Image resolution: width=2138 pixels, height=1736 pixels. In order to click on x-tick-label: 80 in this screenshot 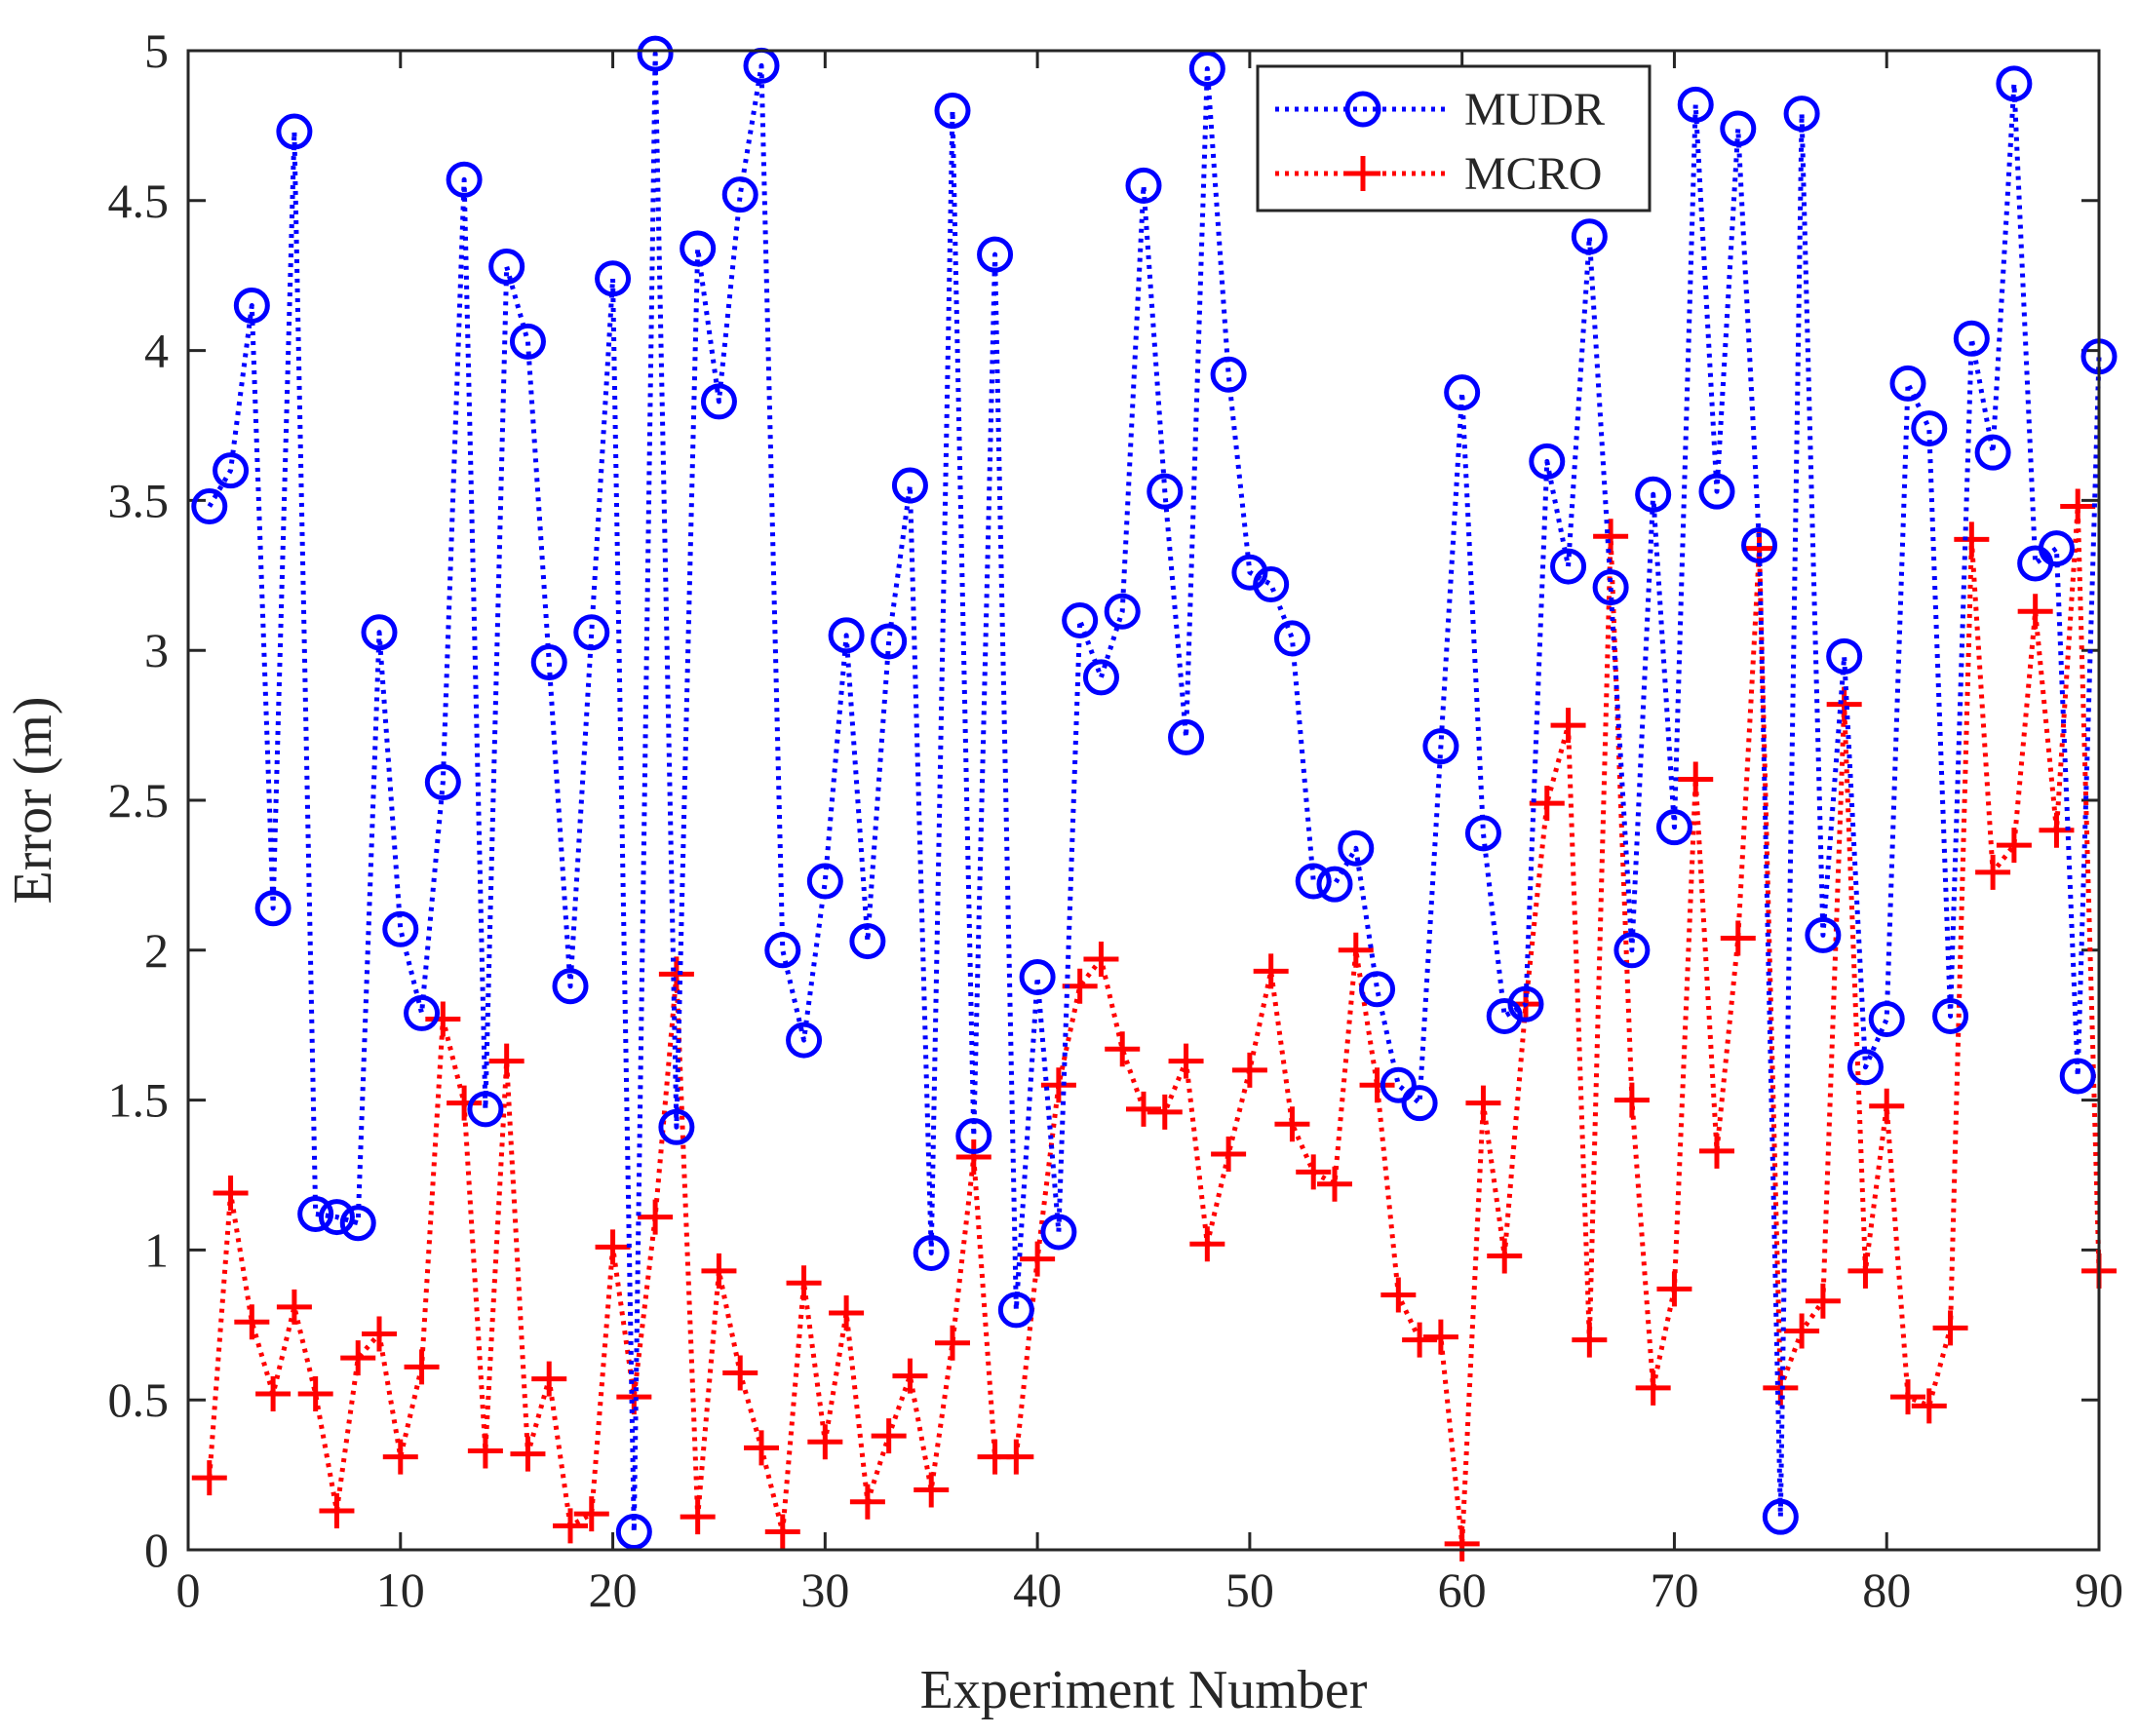, I will do `click(1886, 1589)`.